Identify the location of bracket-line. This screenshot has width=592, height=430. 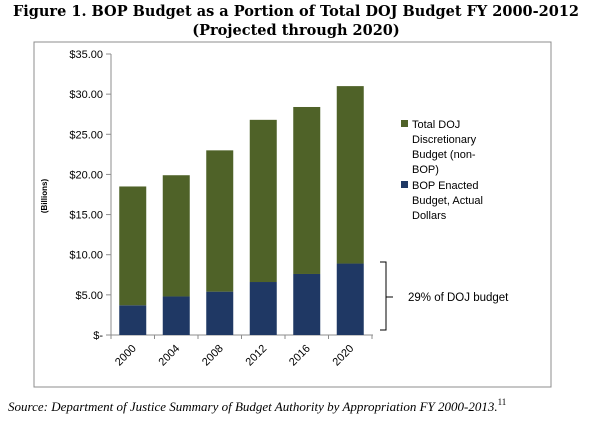
(383, 296).